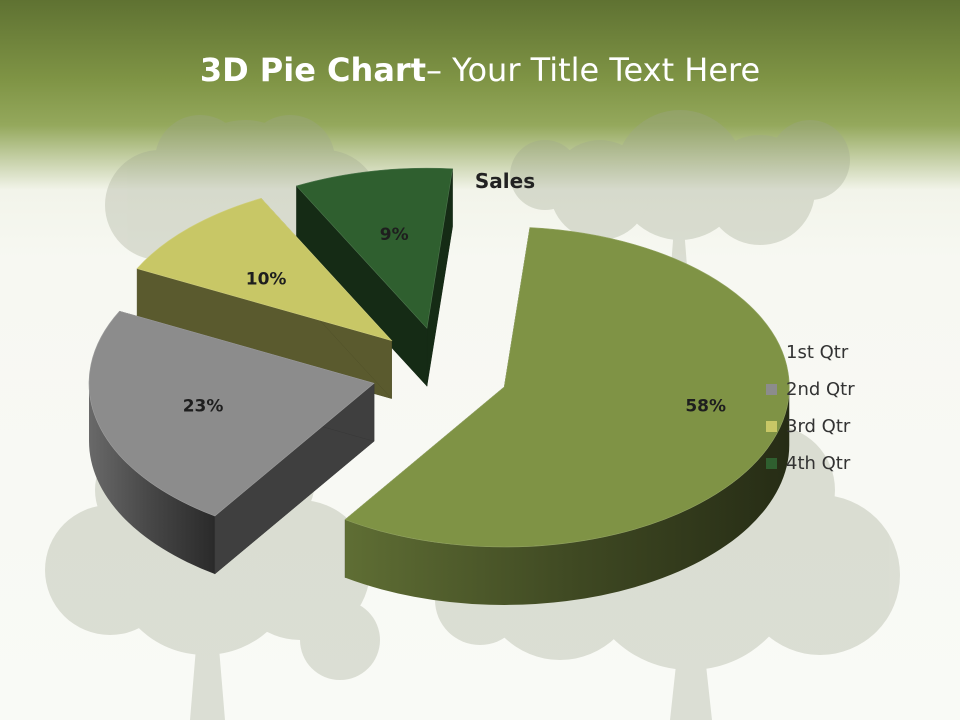 This screenshot has width=960, height=720. What do you see at coordinates (593, 70) in the screenshot?
I see `slide-title-rest: – Your Title Text Here` at bounding box center [593, 70].